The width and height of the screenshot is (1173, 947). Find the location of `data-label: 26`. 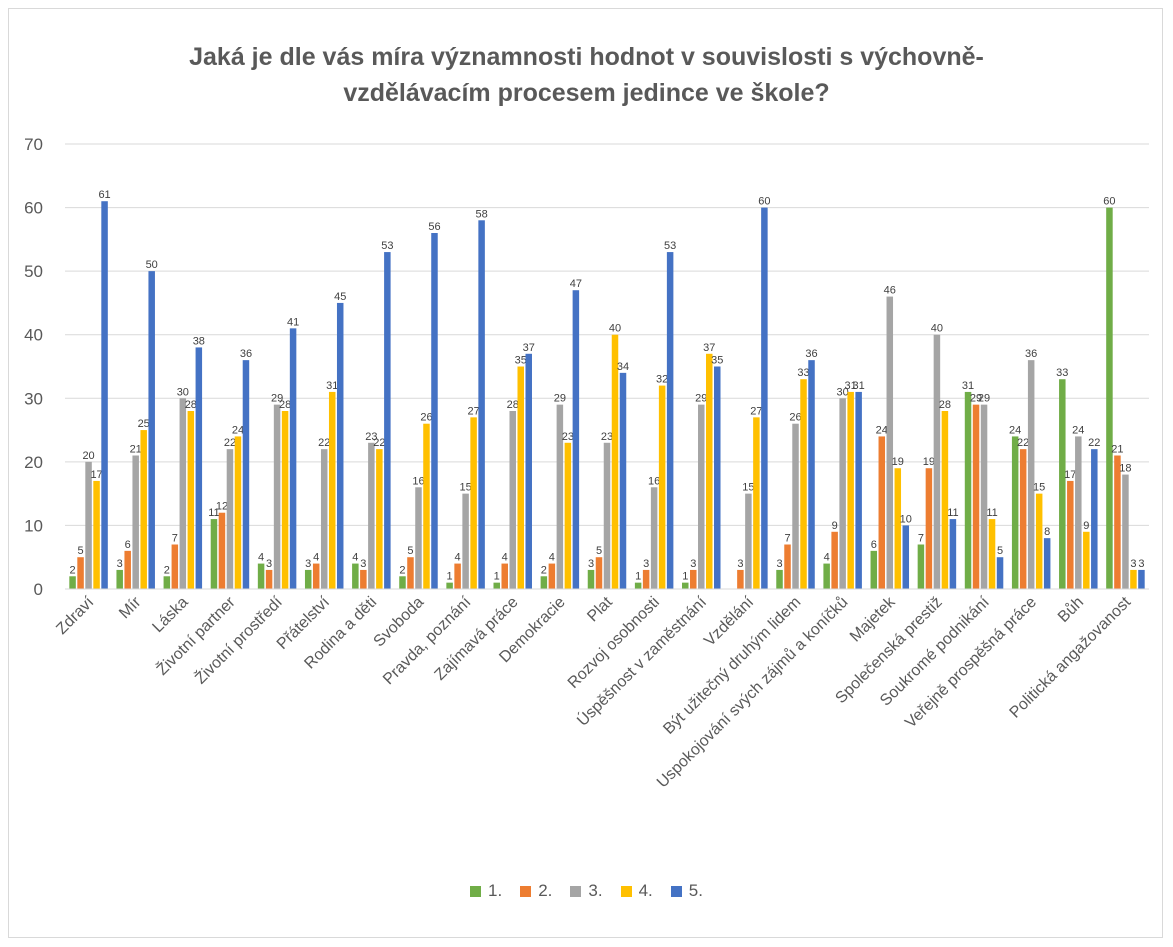

data-label: 26 is located at coordinates (426, 418).